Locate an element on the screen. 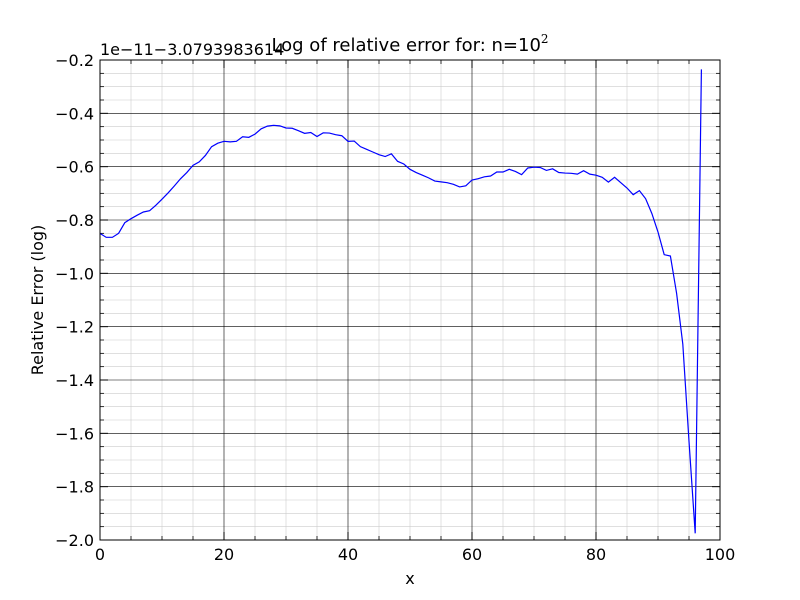  x-tick-label: 100 is located at coordinates (720, 554).